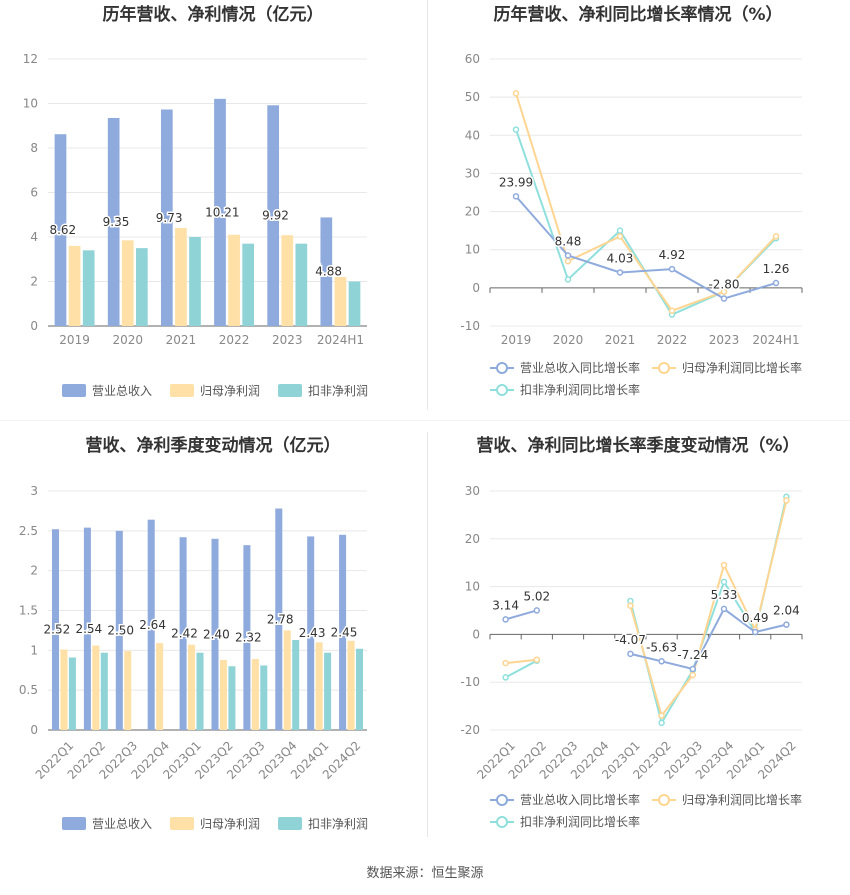 This screenshot has width=850, height=895. I want to click on line-营业总收入同比增长率, so click(521, 615).